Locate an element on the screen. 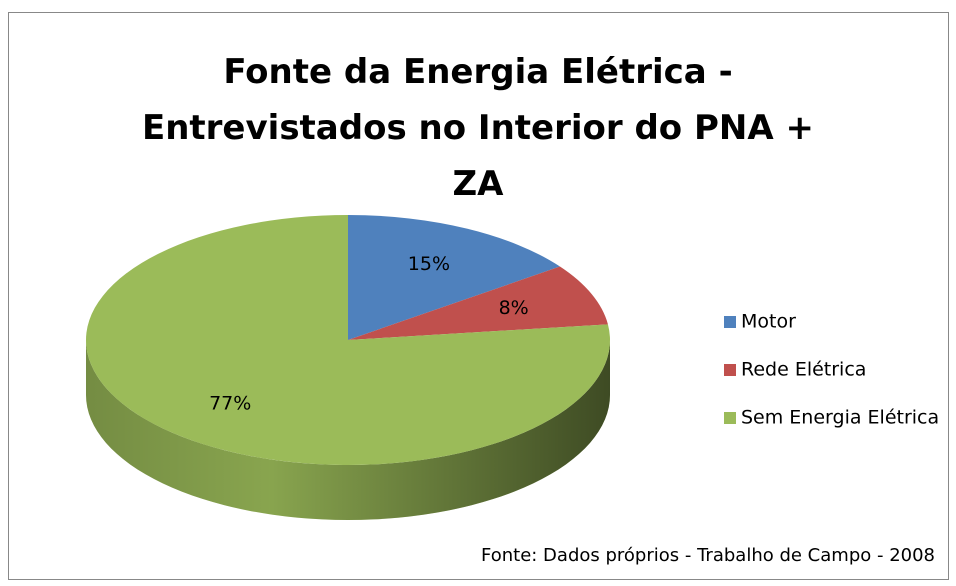  data-label: 8% is located at coordinates (514, 308).